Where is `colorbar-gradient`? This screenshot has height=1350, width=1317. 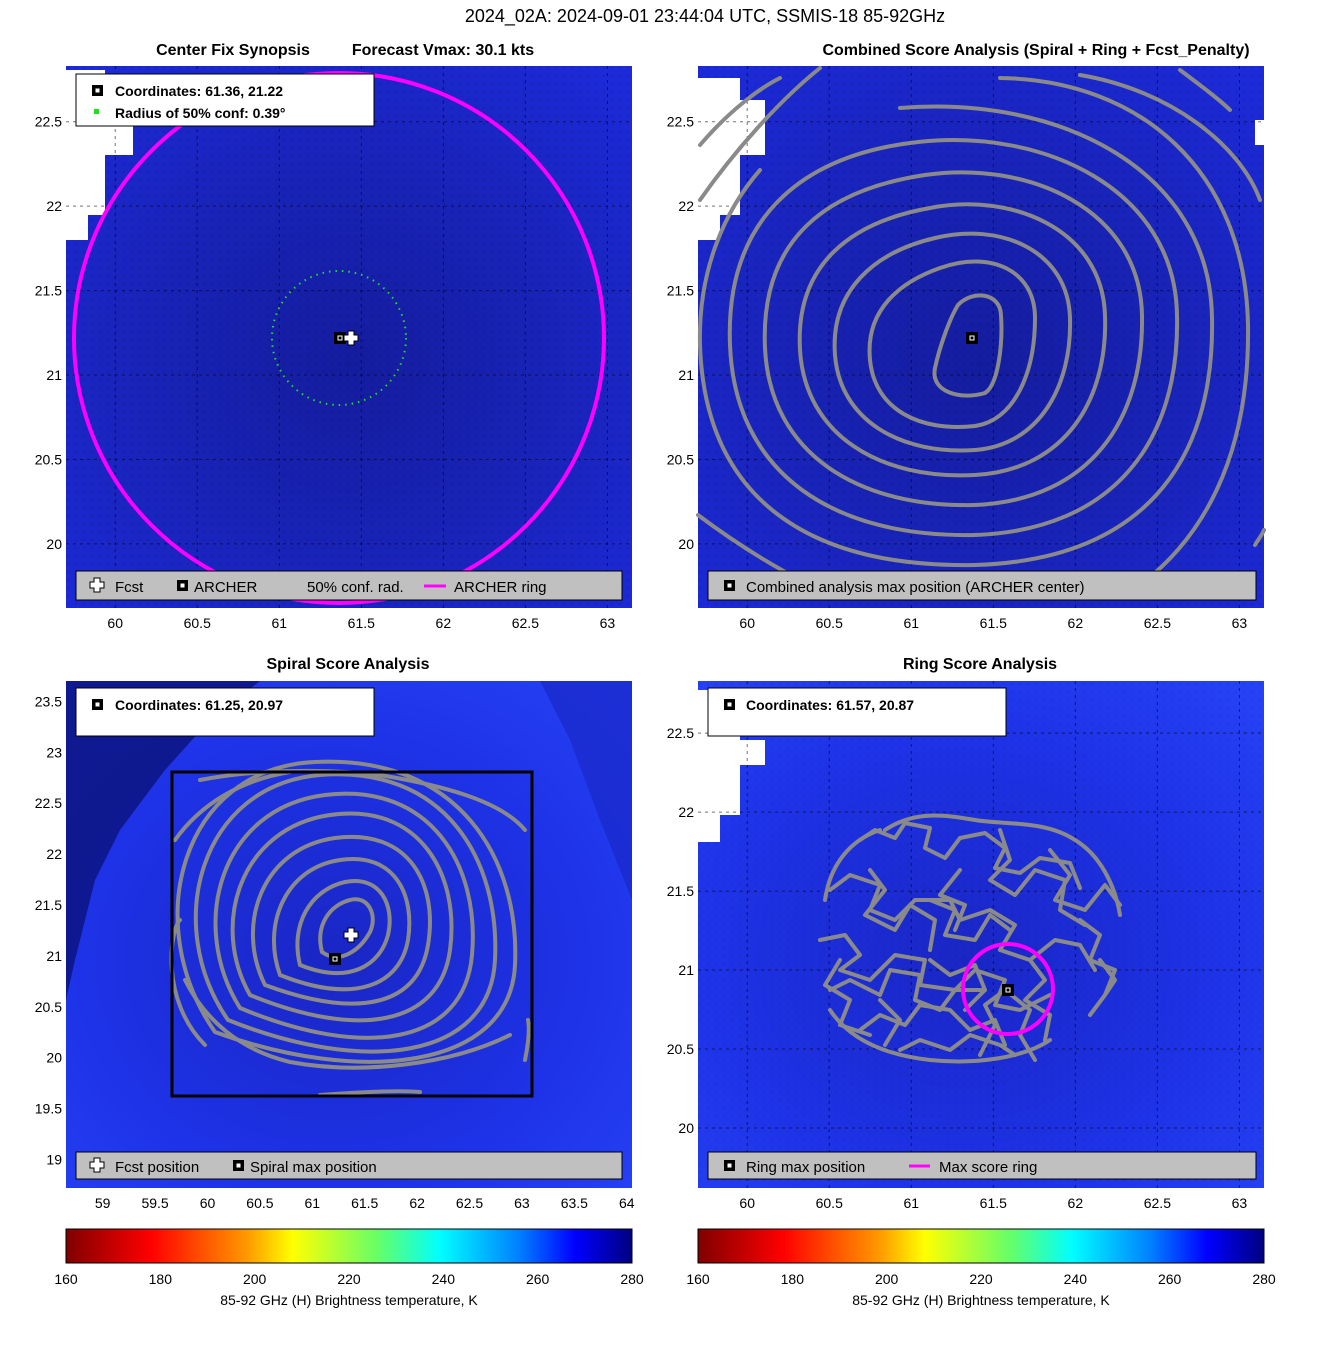 colorbar-gradient is located at coordinates (349, 1246).